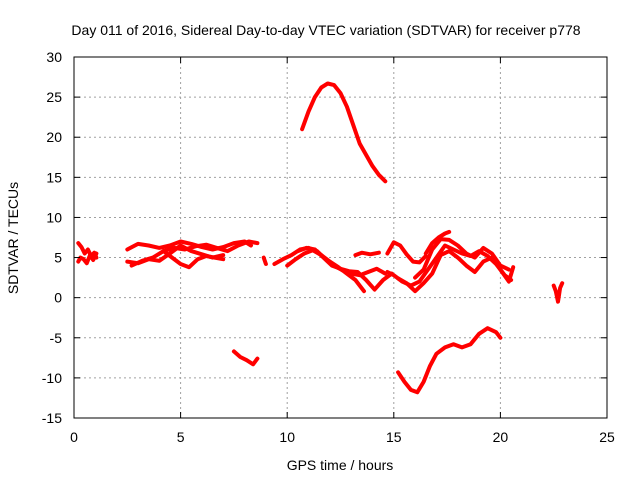 This screenshot has height=480, width=640. What do you see at coordinates (58, 258) in the screenshot?
I see `y-tick-label: 5` at bounding box center [58, 258].